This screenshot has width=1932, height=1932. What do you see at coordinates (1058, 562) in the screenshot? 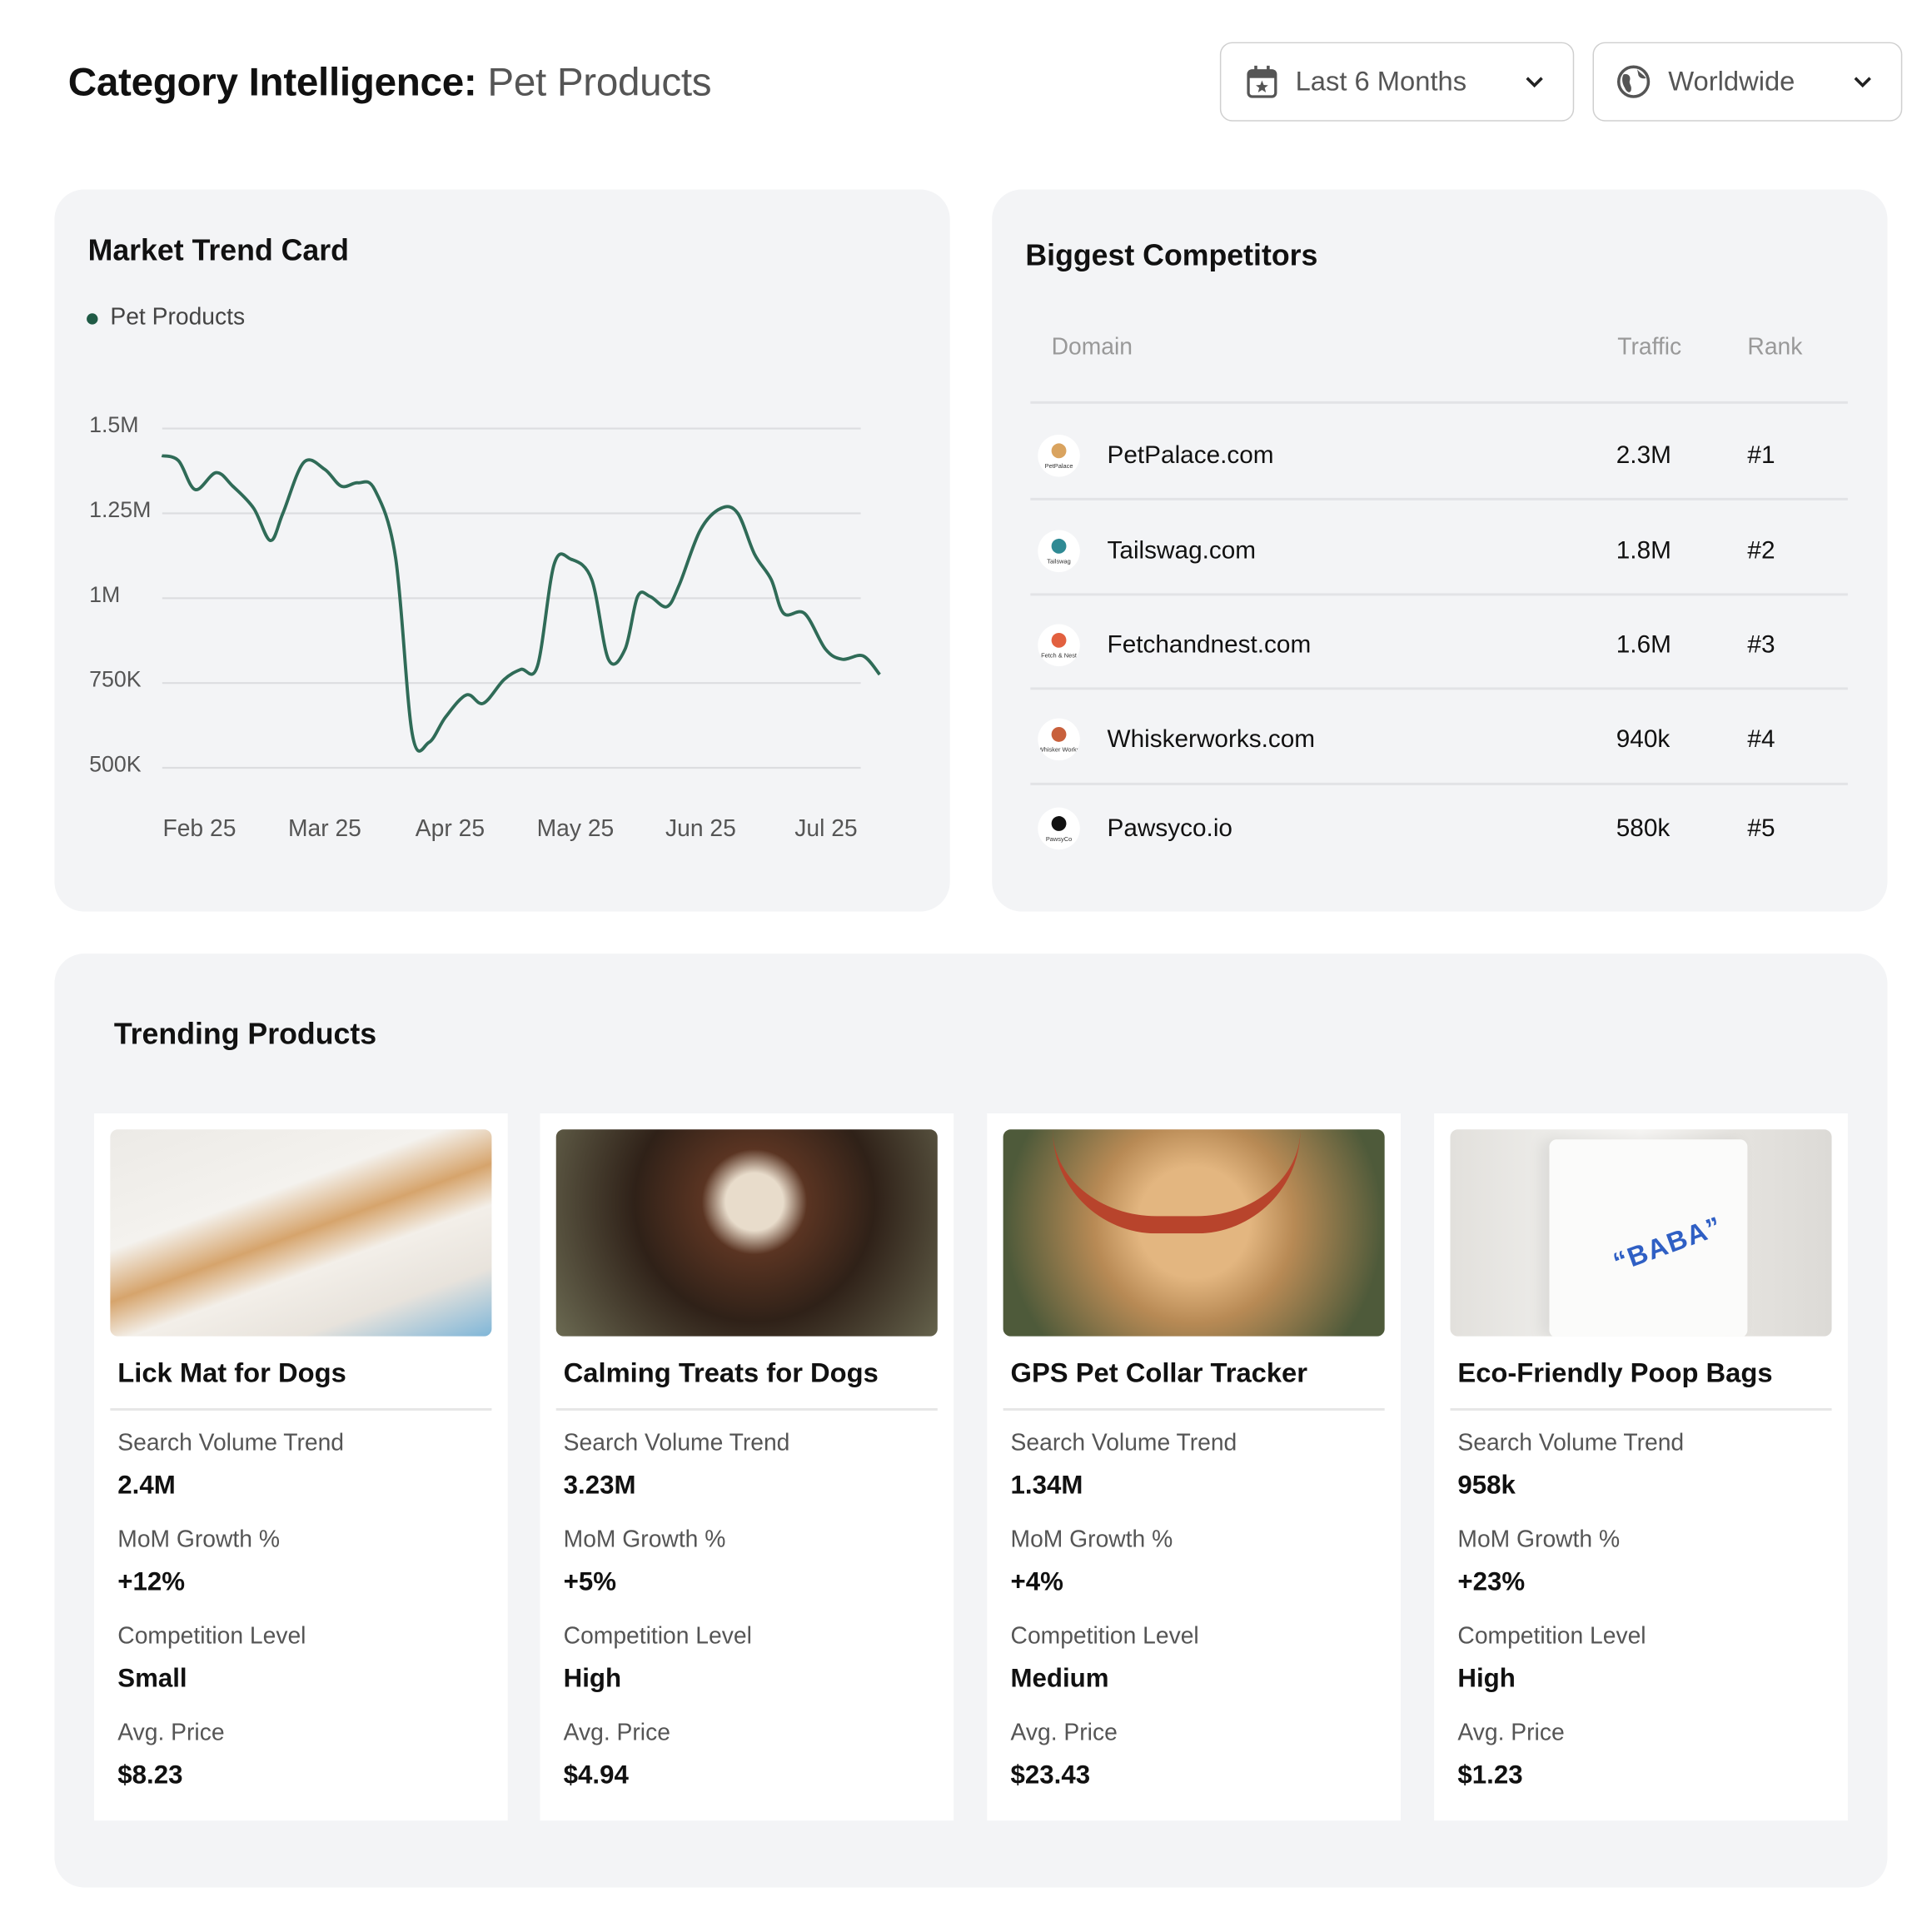
I see `logo-text: Tailswag` at bounding box center [1058, 562].